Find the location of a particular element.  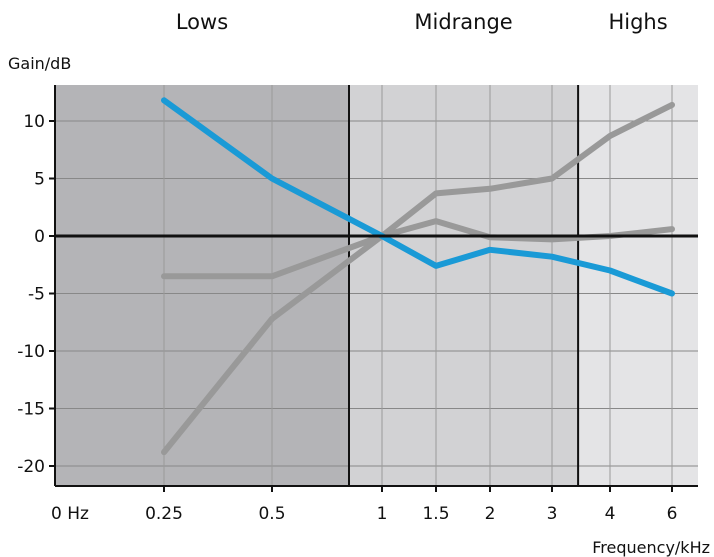

y-tick-label: 5 is located at coordinates (39, 180).